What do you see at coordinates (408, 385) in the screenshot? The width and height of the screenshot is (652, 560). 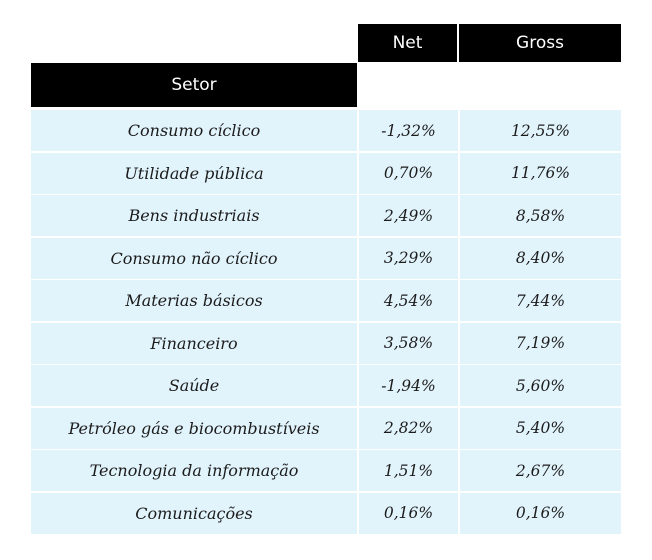 I see `net-cell: -1,94%` at bounding box center [408, 385].